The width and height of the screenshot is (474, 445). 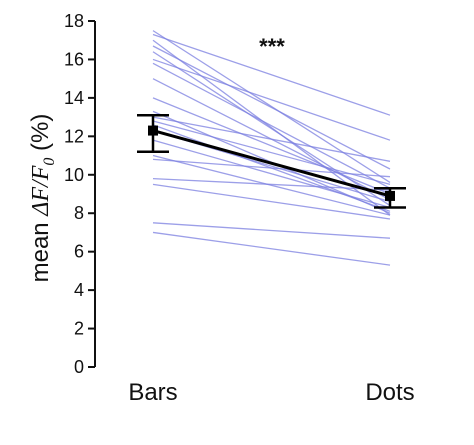 What do you see at coordinates (79, 290) in the screenshot?
I see `y-tick-label-4: 4` at bounding box center [79, 290].